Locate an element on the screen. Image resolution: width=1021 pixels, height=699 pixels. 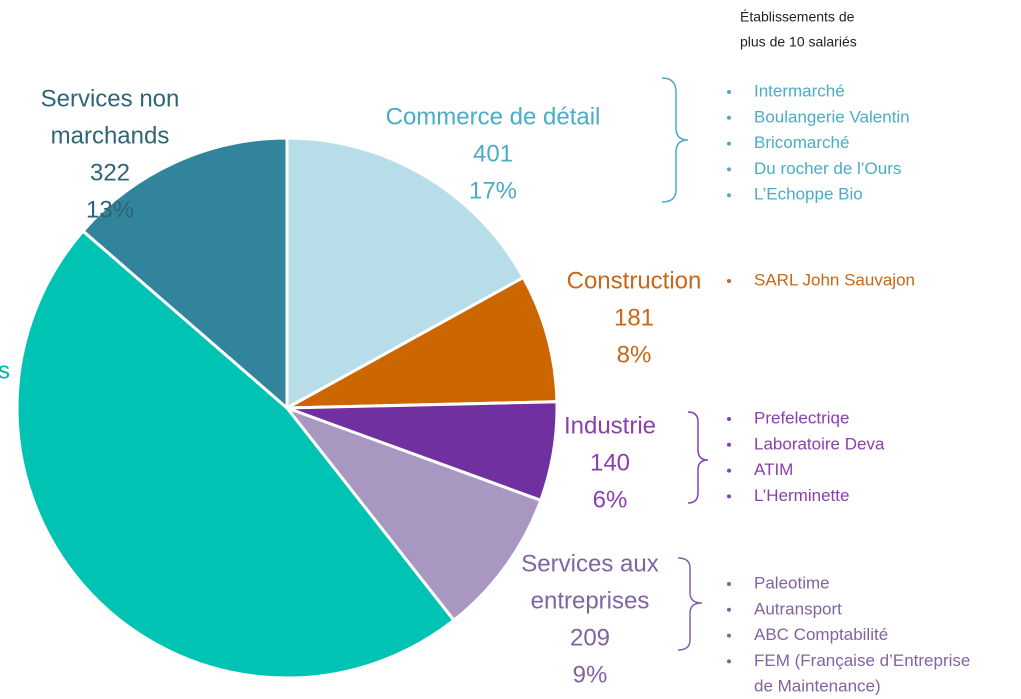
value-label: 181 is located at coordinates (634, 317).